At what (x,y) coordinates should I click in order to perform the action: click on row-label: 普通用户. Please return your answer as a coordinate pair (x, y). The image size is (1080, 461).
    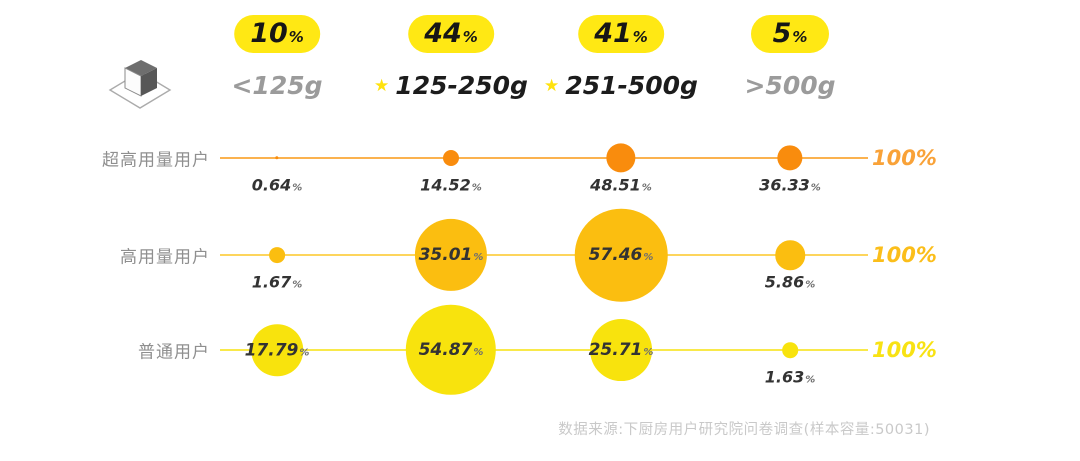
    Looking at the image, I should click on (174, 352).